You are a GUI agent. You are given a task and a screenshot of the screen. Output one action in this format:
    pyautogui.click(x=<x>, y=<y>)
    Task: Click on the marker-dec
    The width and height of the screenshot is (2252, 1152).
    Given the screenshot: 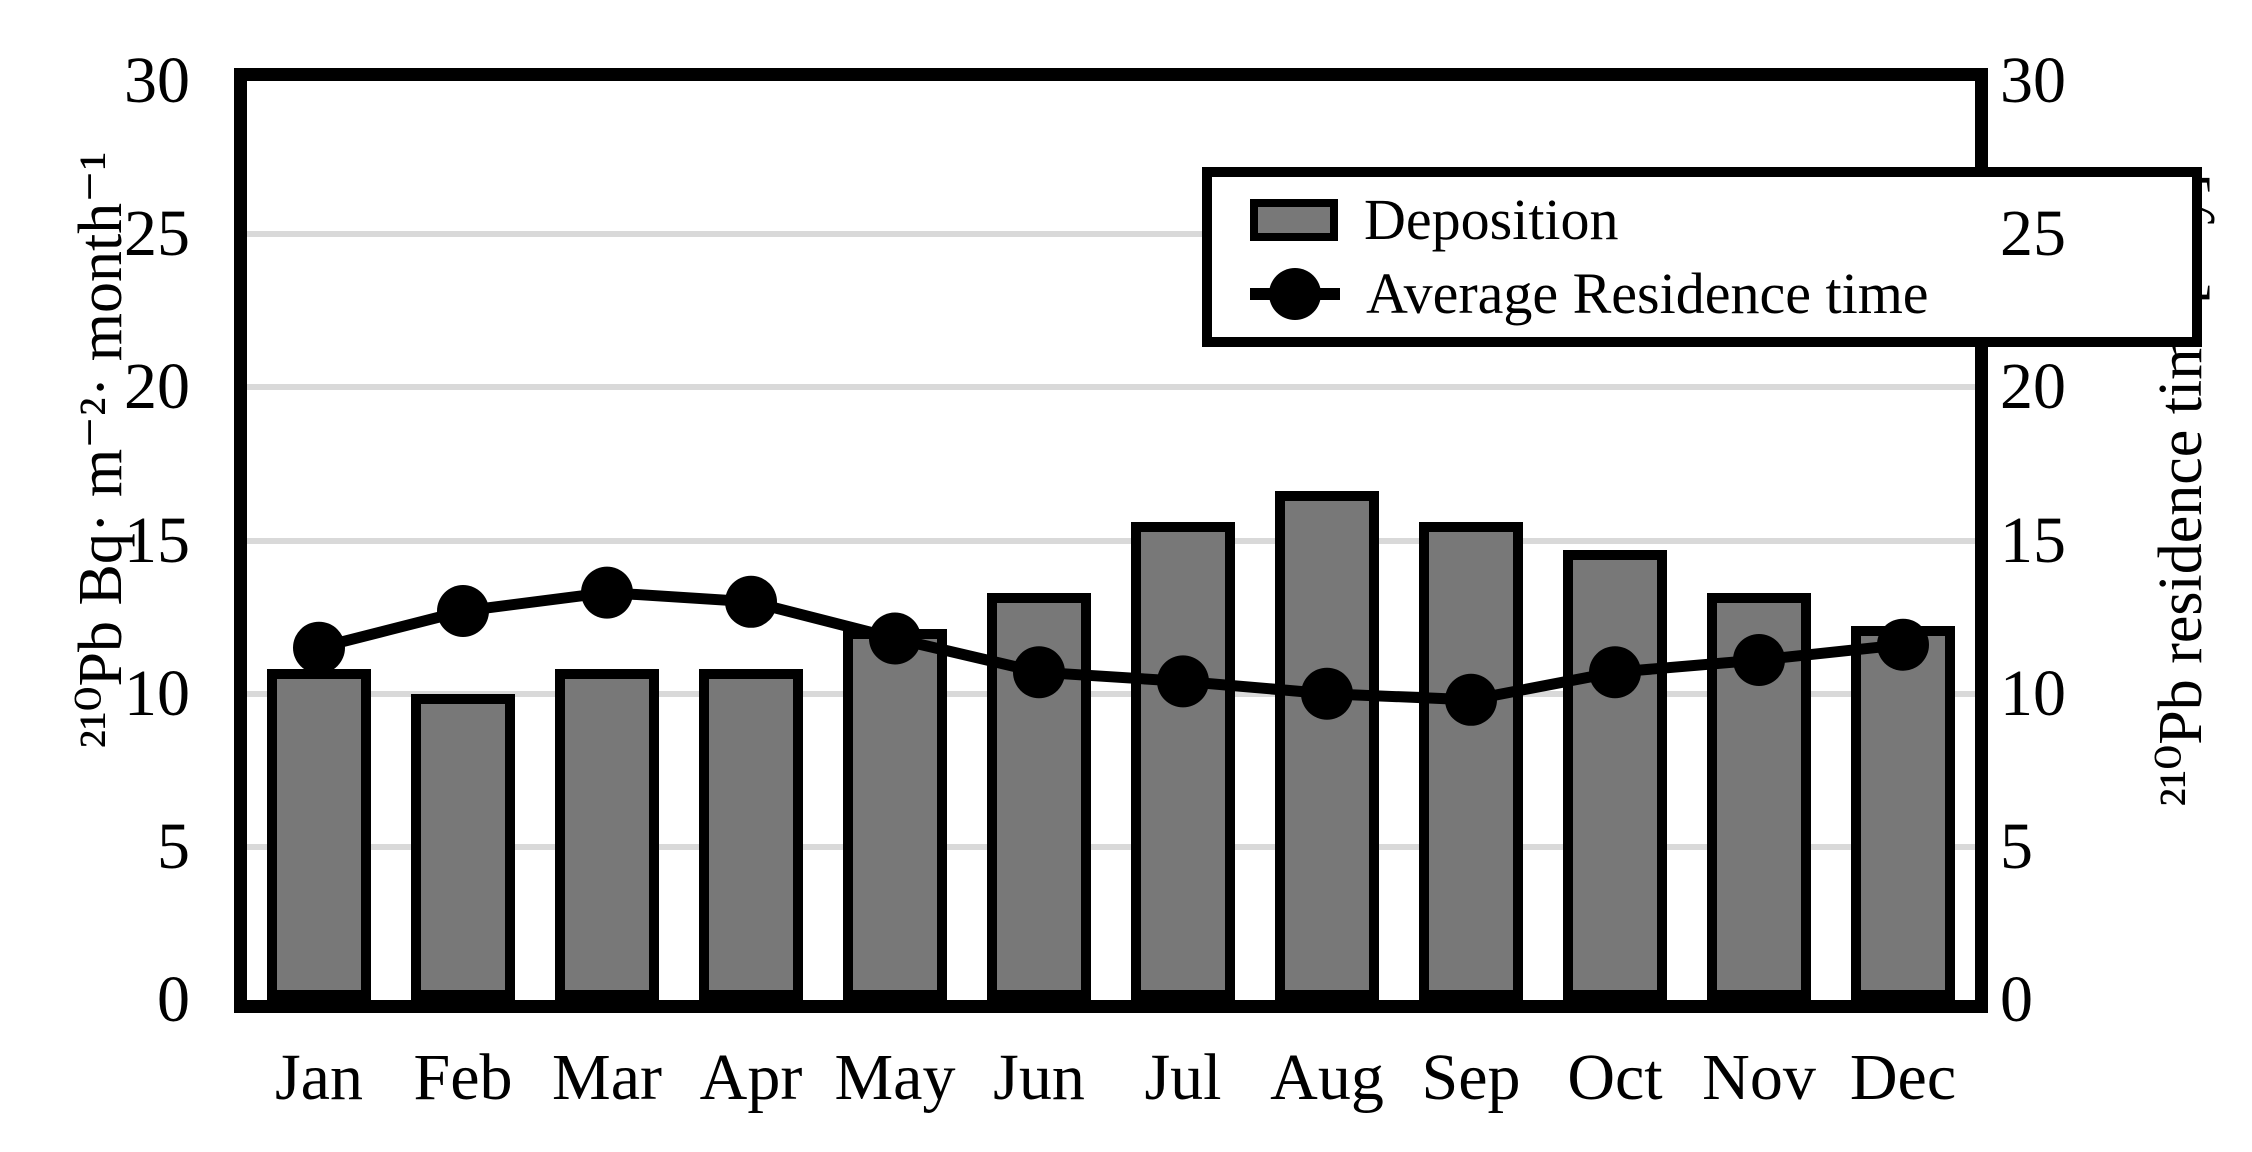 What is the action you would take?
    pyautogui.click(x=1903, y=644)
    